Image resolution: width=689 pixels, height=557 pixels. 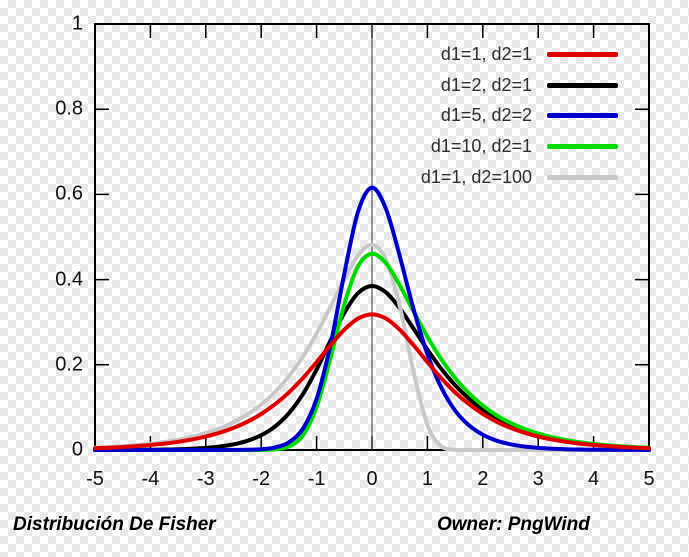 I want to click on y-tick-label: 1, so click(x=77, y=23).